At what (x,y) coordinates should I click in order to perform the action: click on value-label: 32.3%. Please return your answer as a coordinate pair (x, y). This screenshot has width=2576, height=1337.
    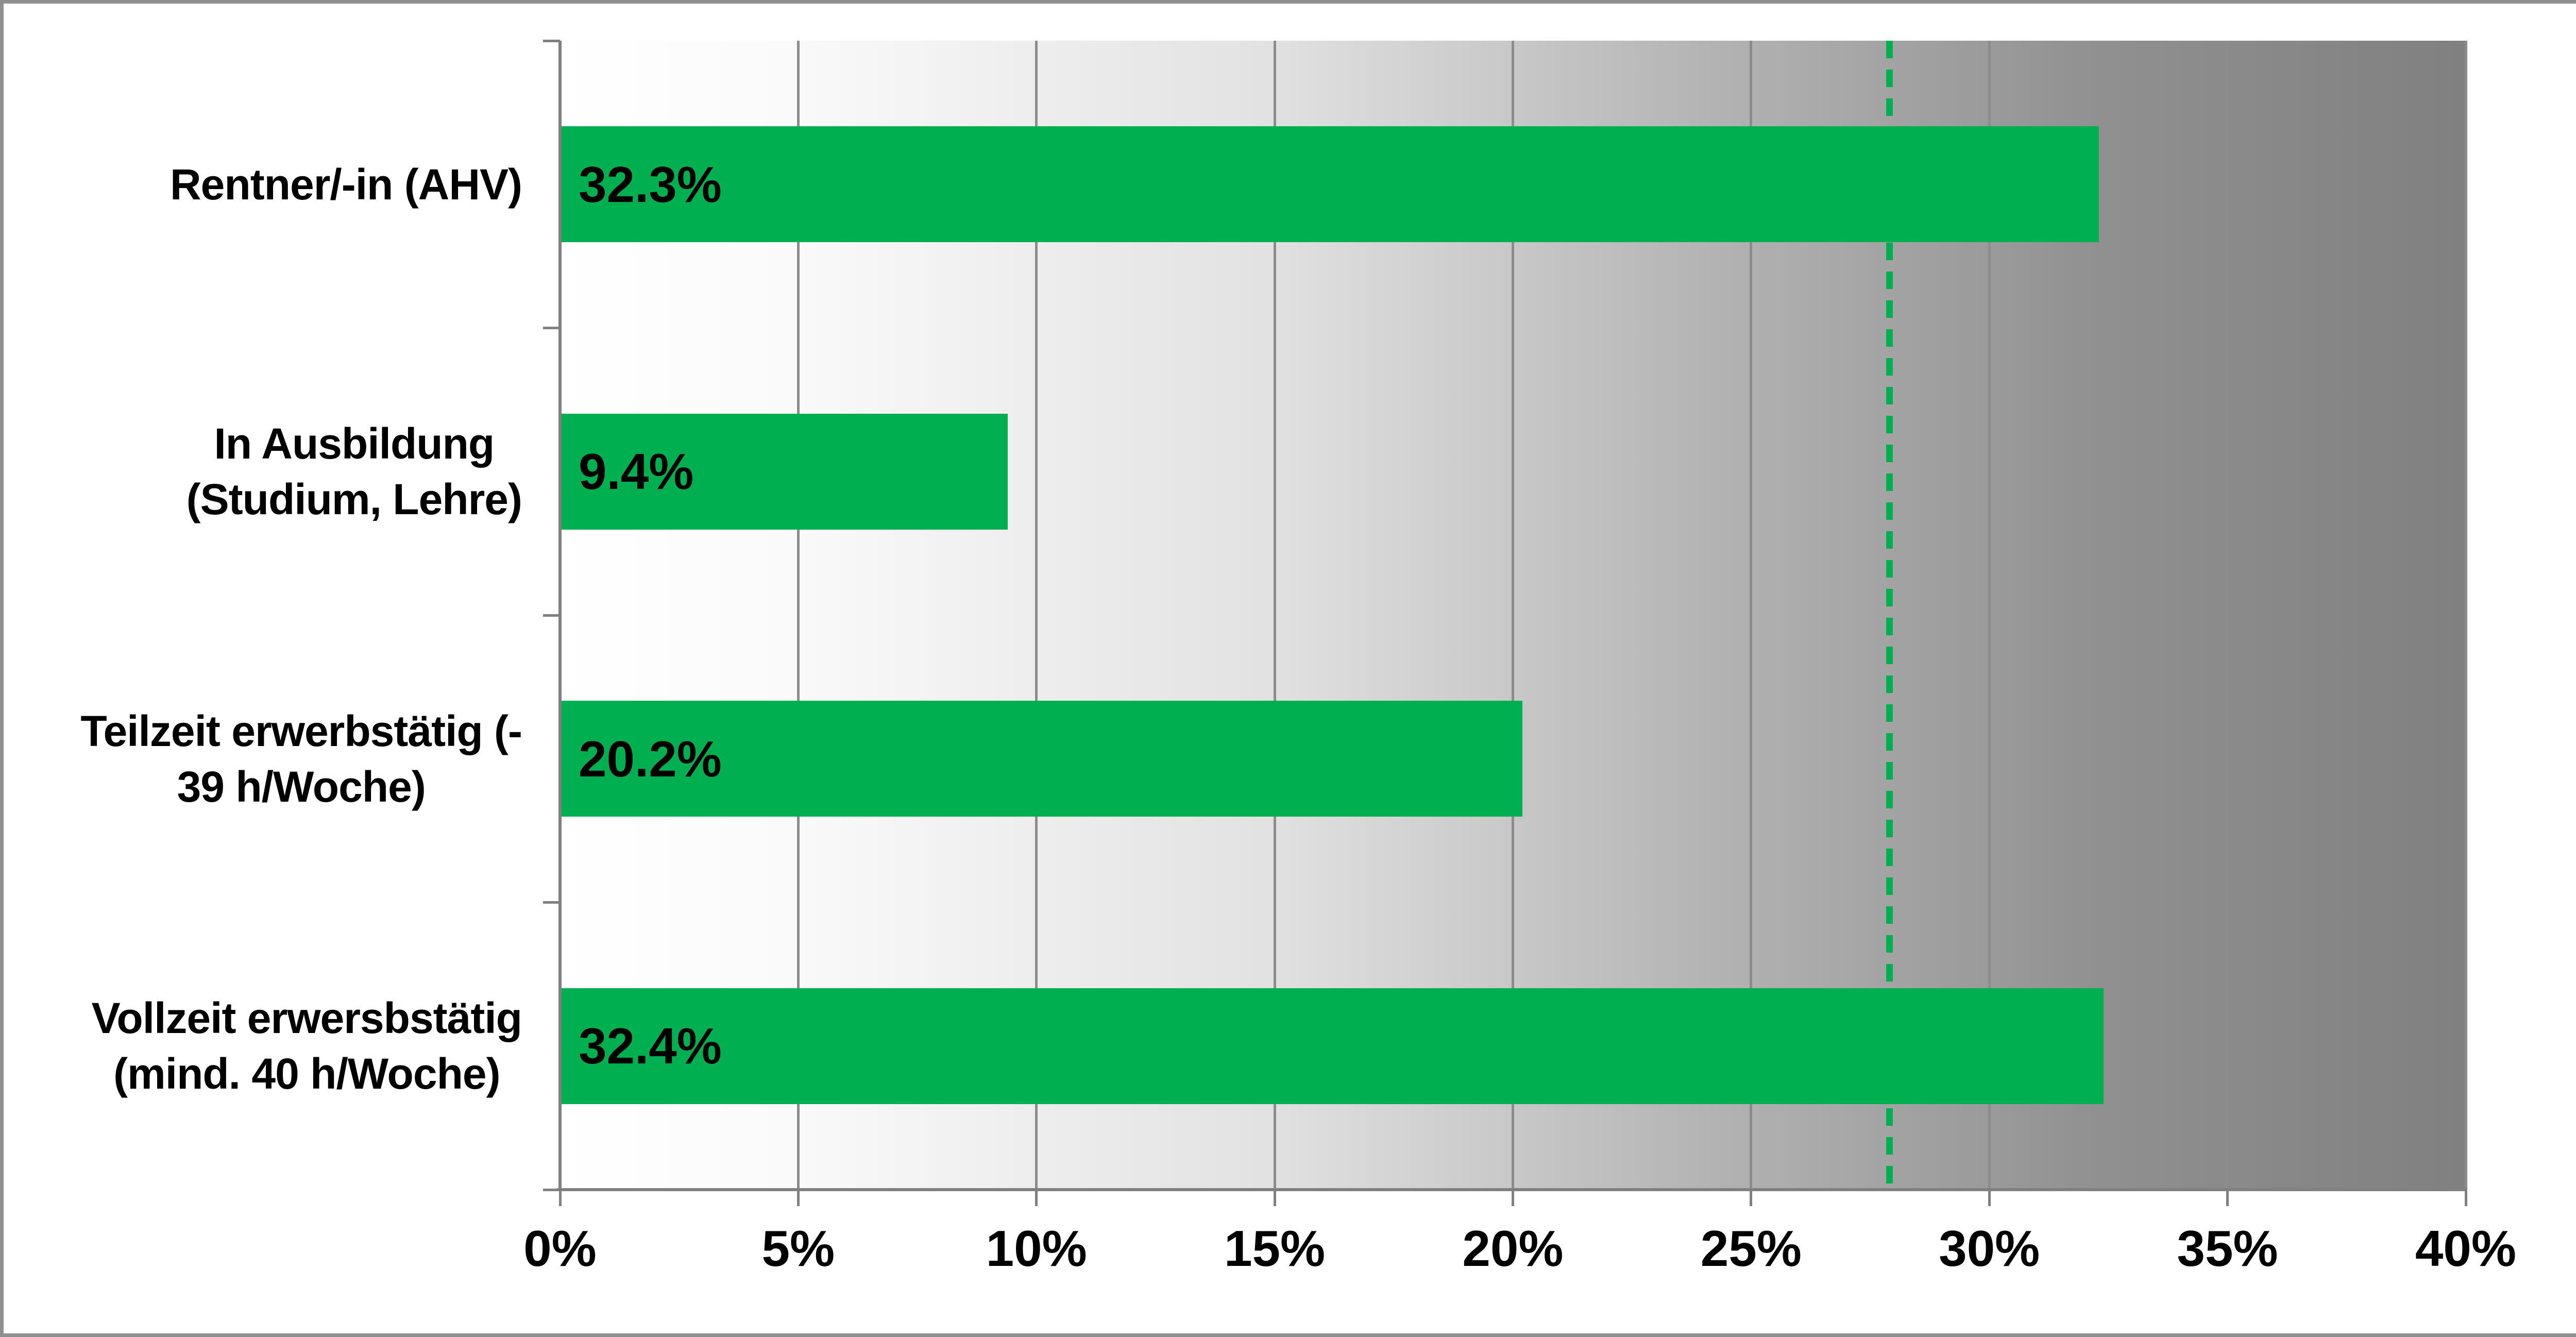
    Looking at the image, I should click on (650, 184).